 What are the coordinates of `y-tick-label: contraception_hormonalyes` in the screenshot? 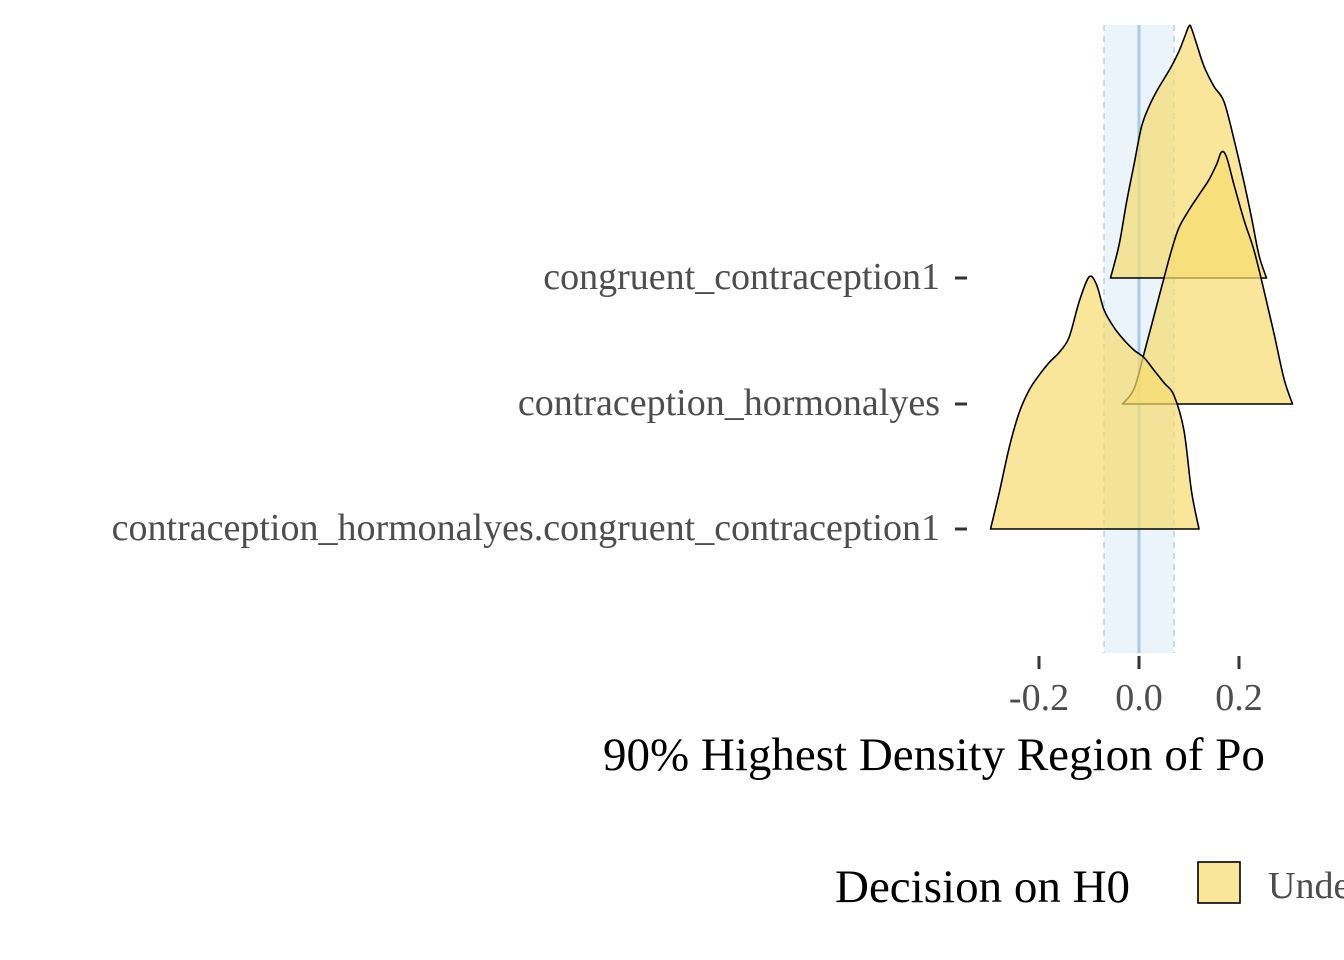 It's located at (729, 403).